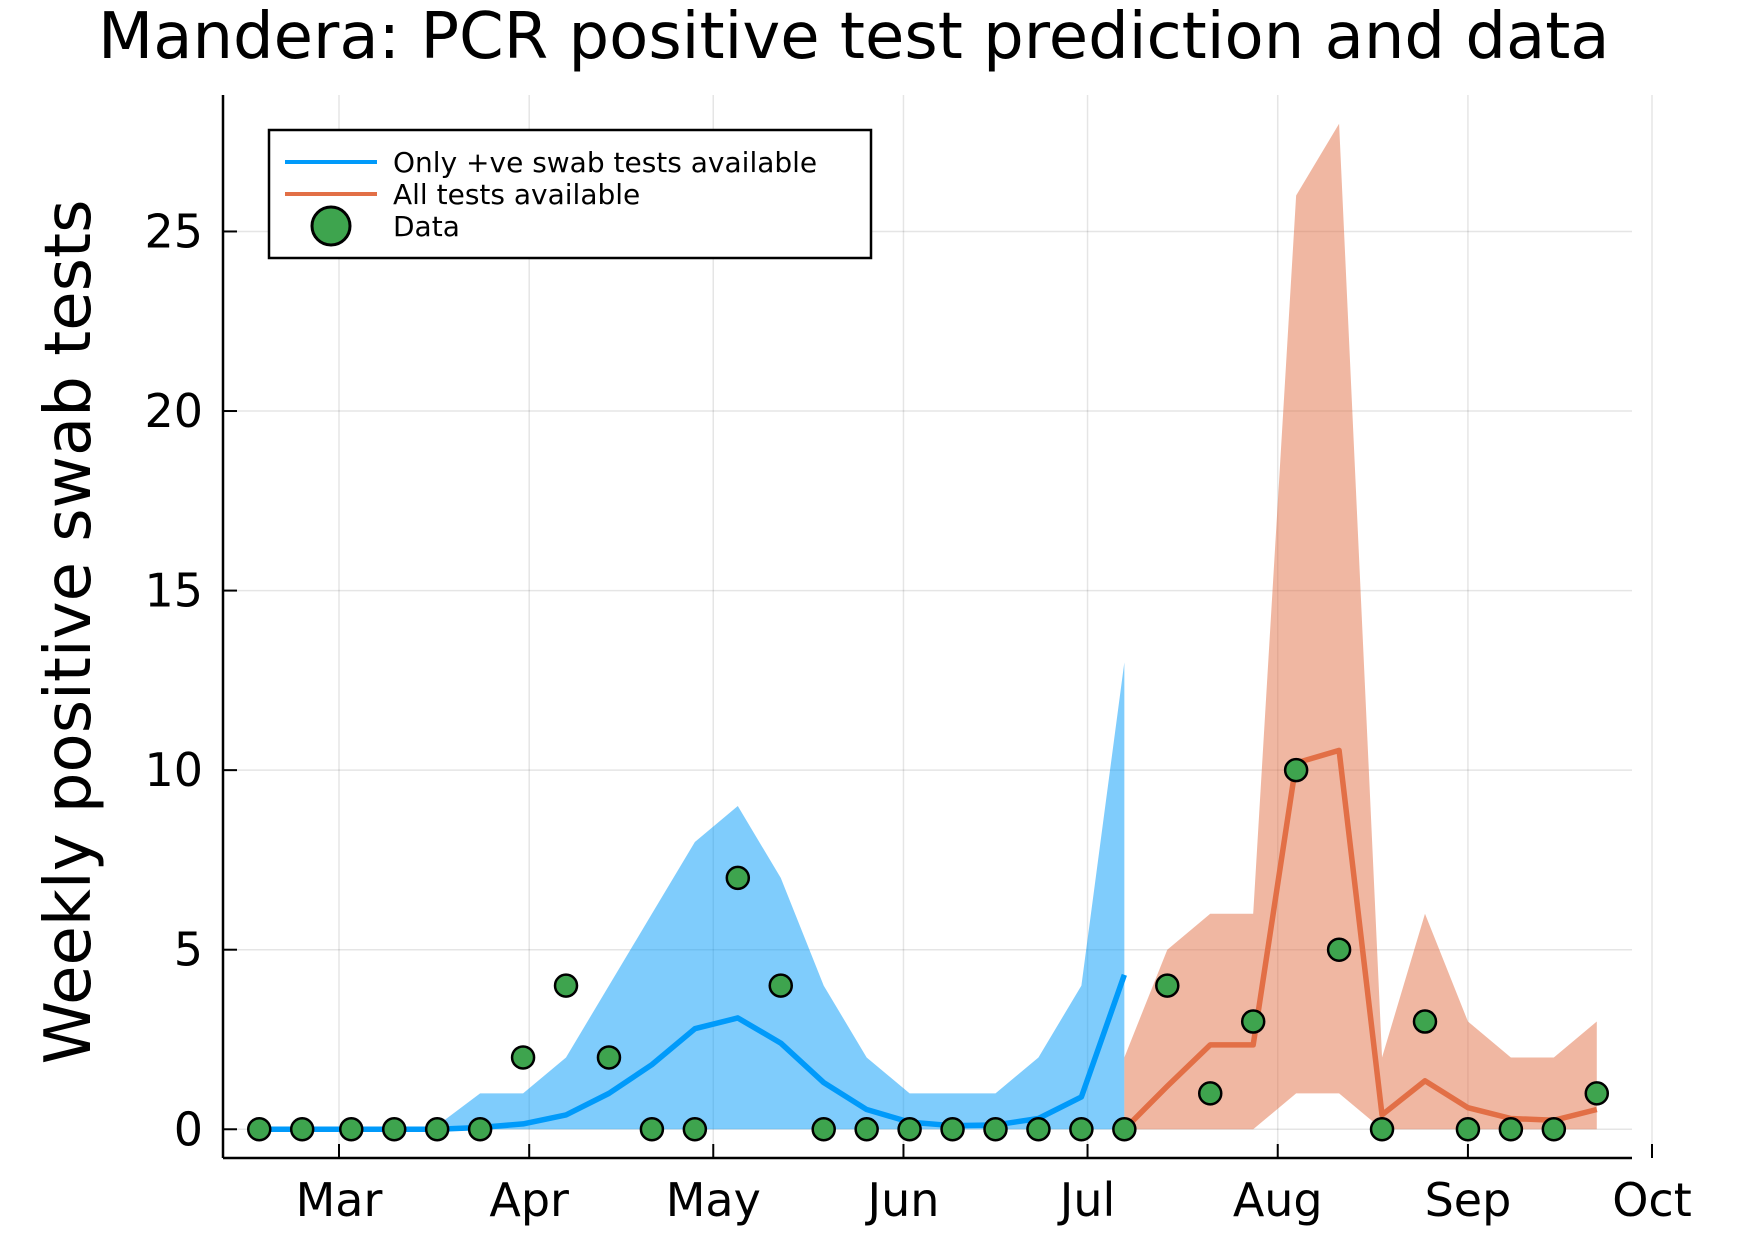 This screenshot has height=1250, width=1750. What do you see at coordinates (1278, 1200) in the screenshot?
I see `x-tick-label: Aug` at bounding box center [1278, 1200].